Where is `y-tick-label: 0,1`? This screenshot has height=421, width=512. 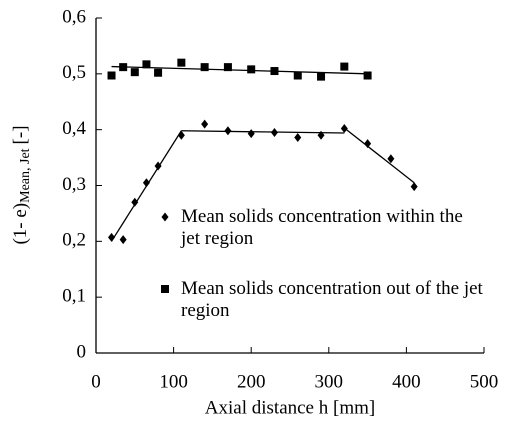
y-tick-label: 0,1 is located at coordinates (74, 296).